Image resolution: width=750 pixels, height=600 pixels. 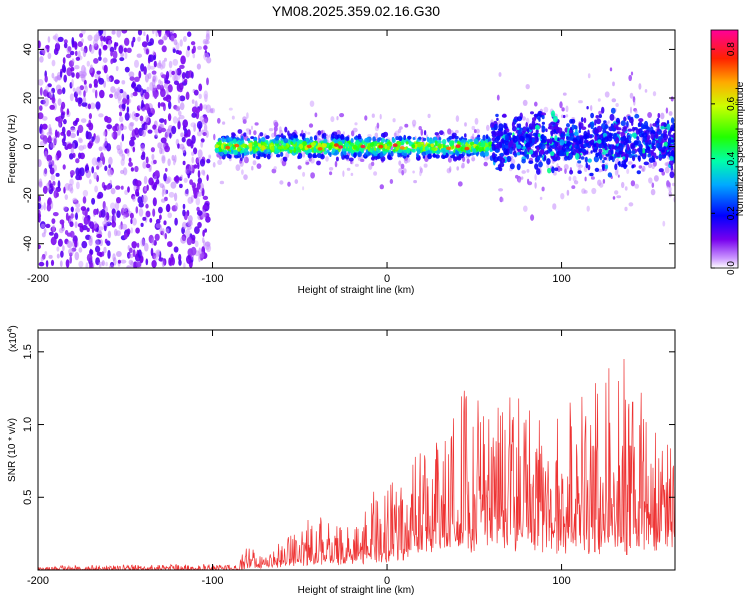 I want to click on snr-multiplier-exp: 4, so click(x=10, y=331).